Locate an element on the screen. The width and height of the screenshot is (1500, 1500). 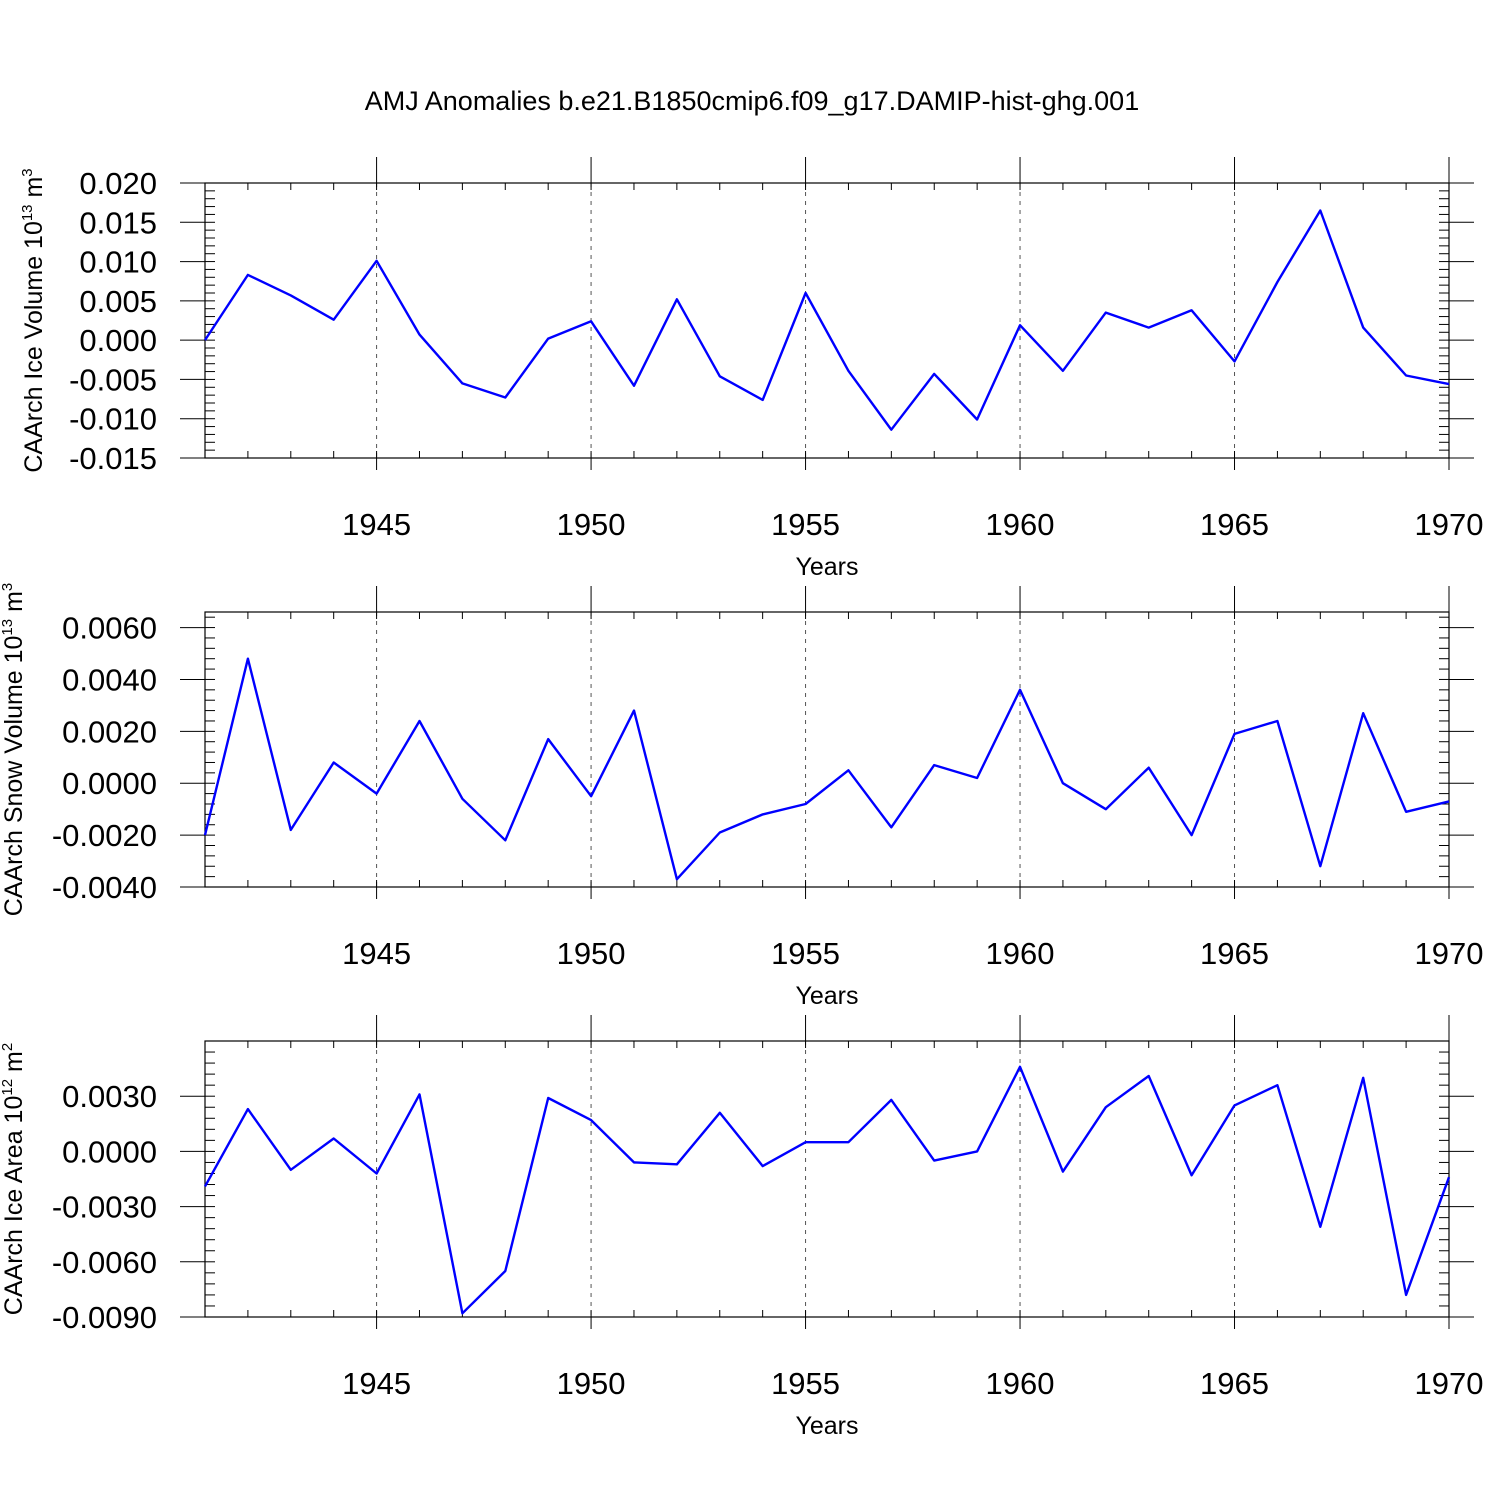
y-tick-label: 0.010 is located at coordinates (118, 262).